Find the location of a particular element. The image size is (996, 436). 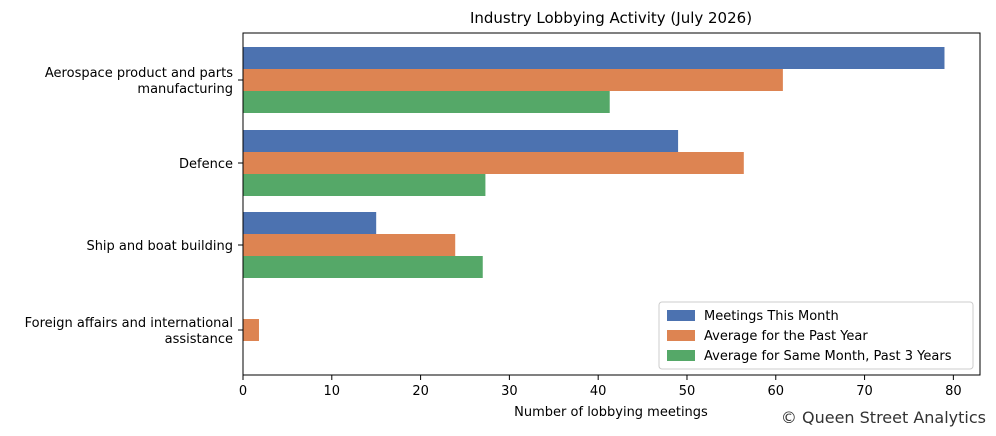

legend-box is located at coordinates (816, 335).